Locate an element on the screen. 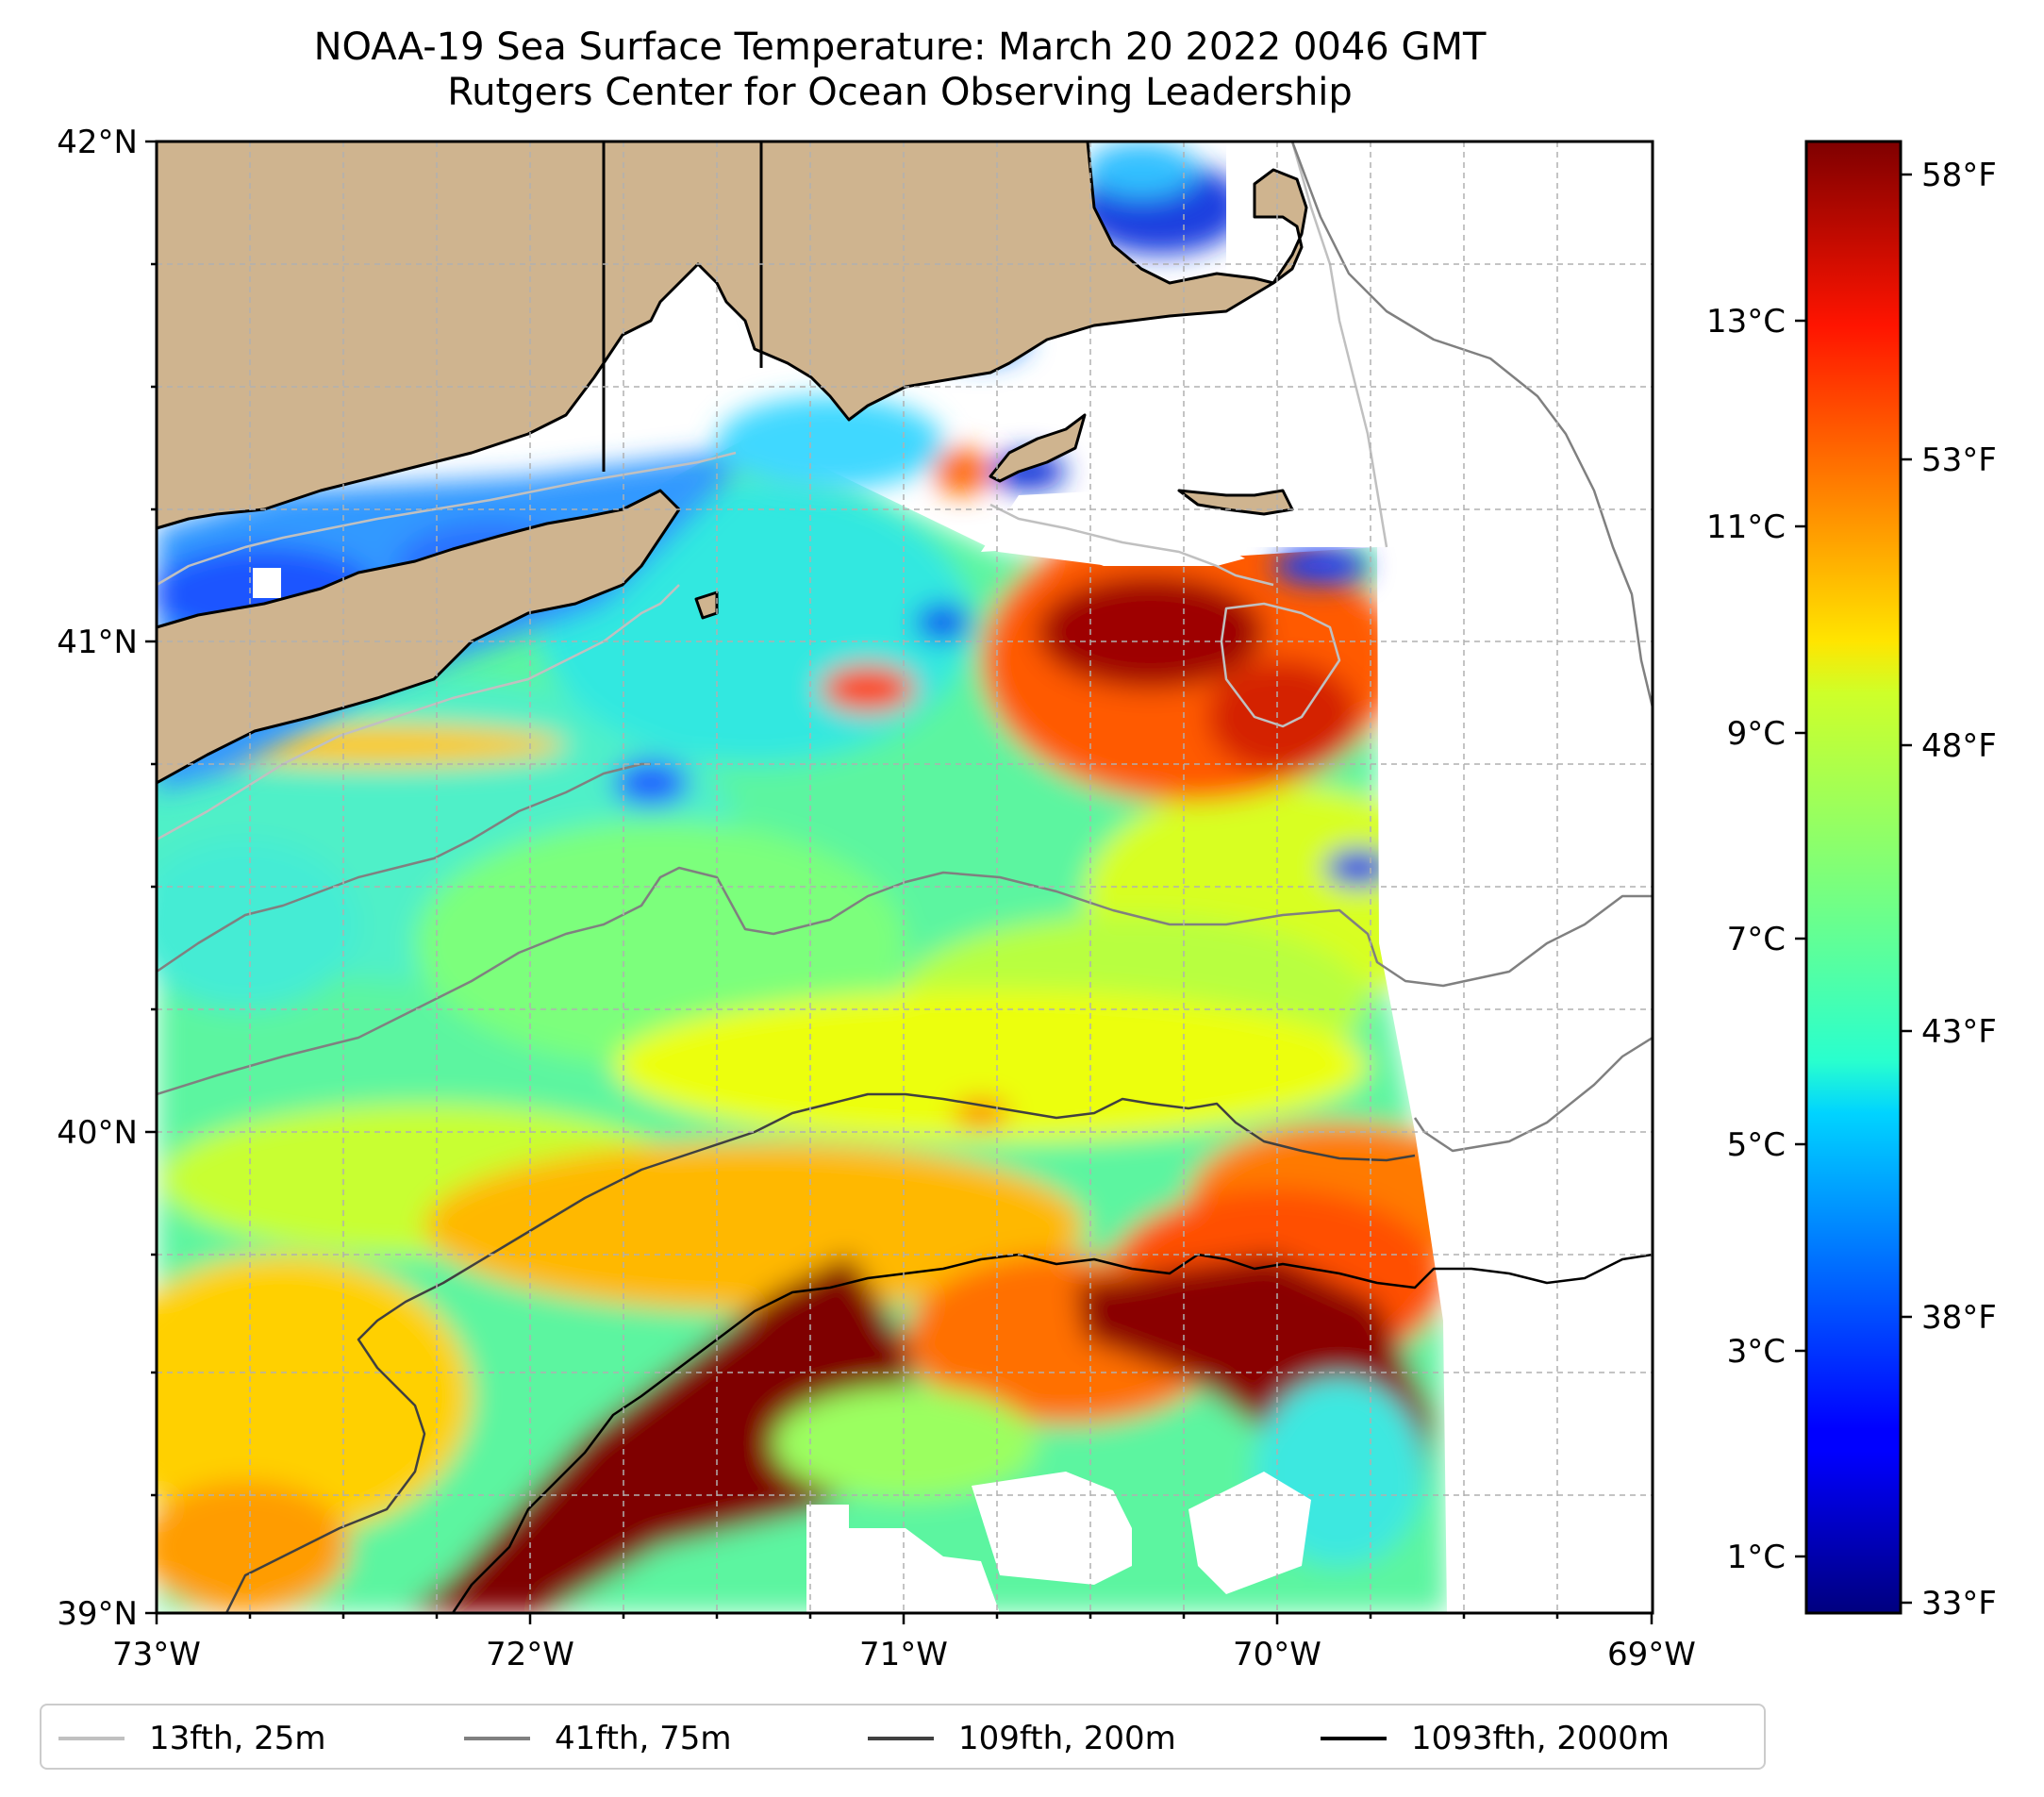 The height and width of the screenshot is (1797, 2044). land-long-island is located at coordinates (419, 637).